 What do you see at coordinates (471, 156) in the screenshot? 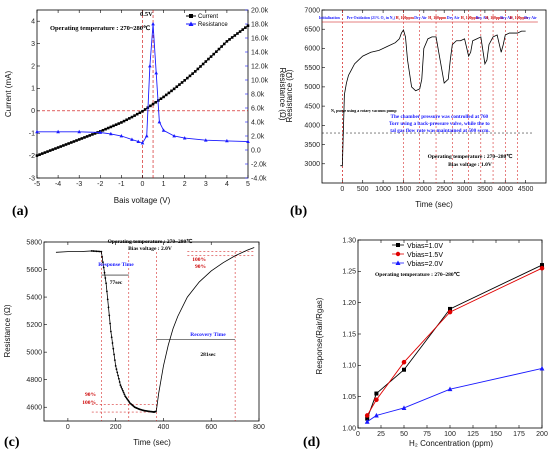
I see `annotation-operating-temp-b: Operating temperature : 270~280℃` at bounding box center [471, 156].